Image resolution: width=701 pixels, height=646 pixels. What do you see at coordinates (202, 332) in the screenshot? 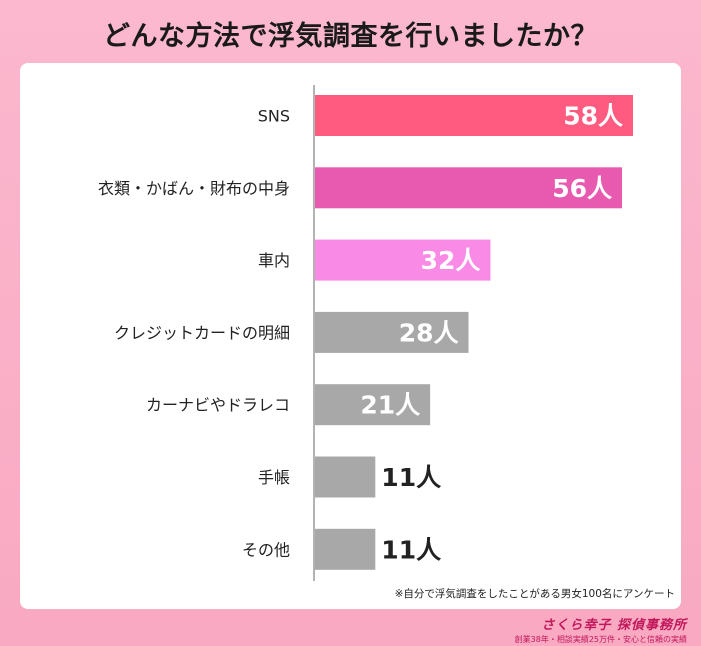
I see `category-label: クレジットカードの明細` at bounding box center [202, 332].